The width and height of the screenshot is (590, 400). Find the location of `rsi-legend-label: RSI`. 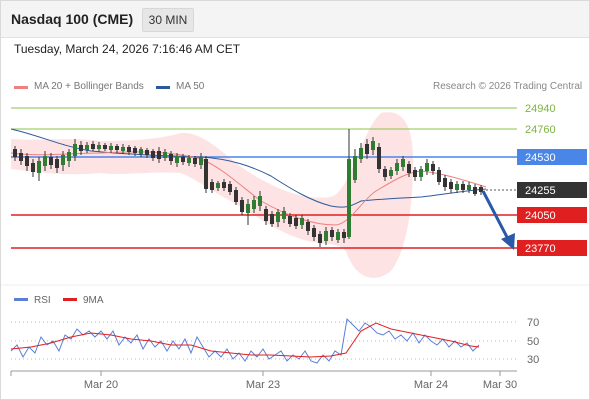

rsi-legend-label: RSI is located at coordinates (42, 300).